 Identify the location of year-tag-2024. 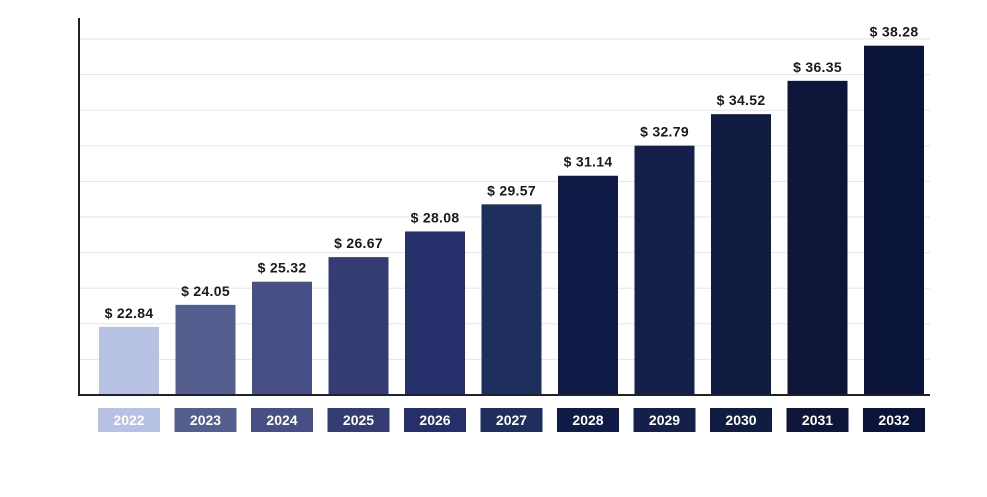
(282, 420).